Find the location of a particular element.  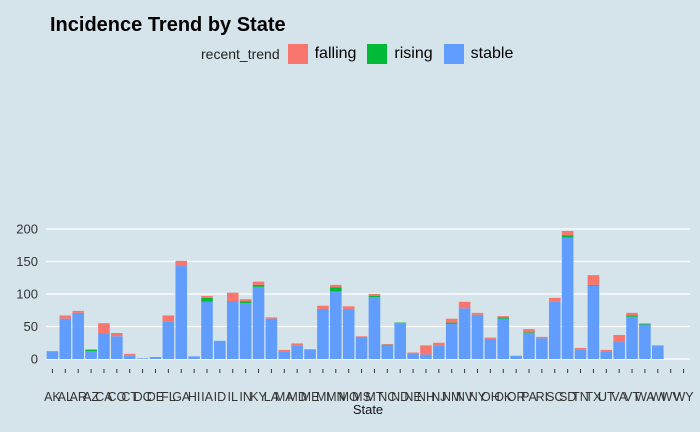

bar-AZ-rising is located at coordinates (91, 350).